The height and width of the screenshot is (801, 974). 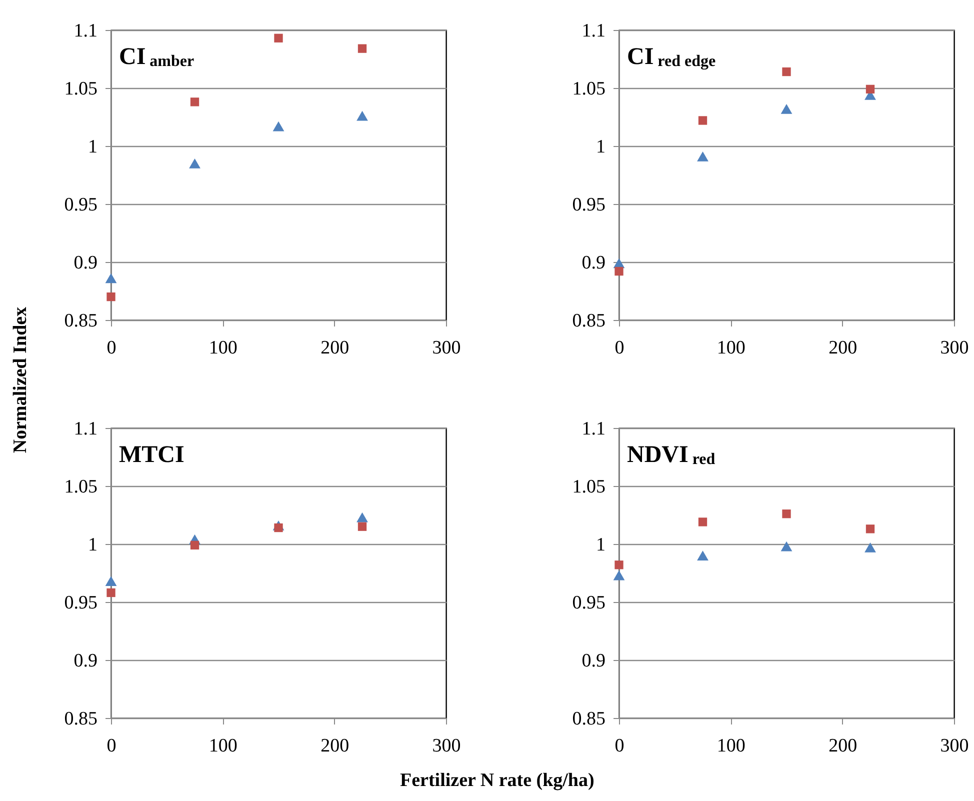 What do you see at coordinates (156, 57) in the screenshot?
I see `text: CI$_{amber}$` at bounding box center [156, 57].